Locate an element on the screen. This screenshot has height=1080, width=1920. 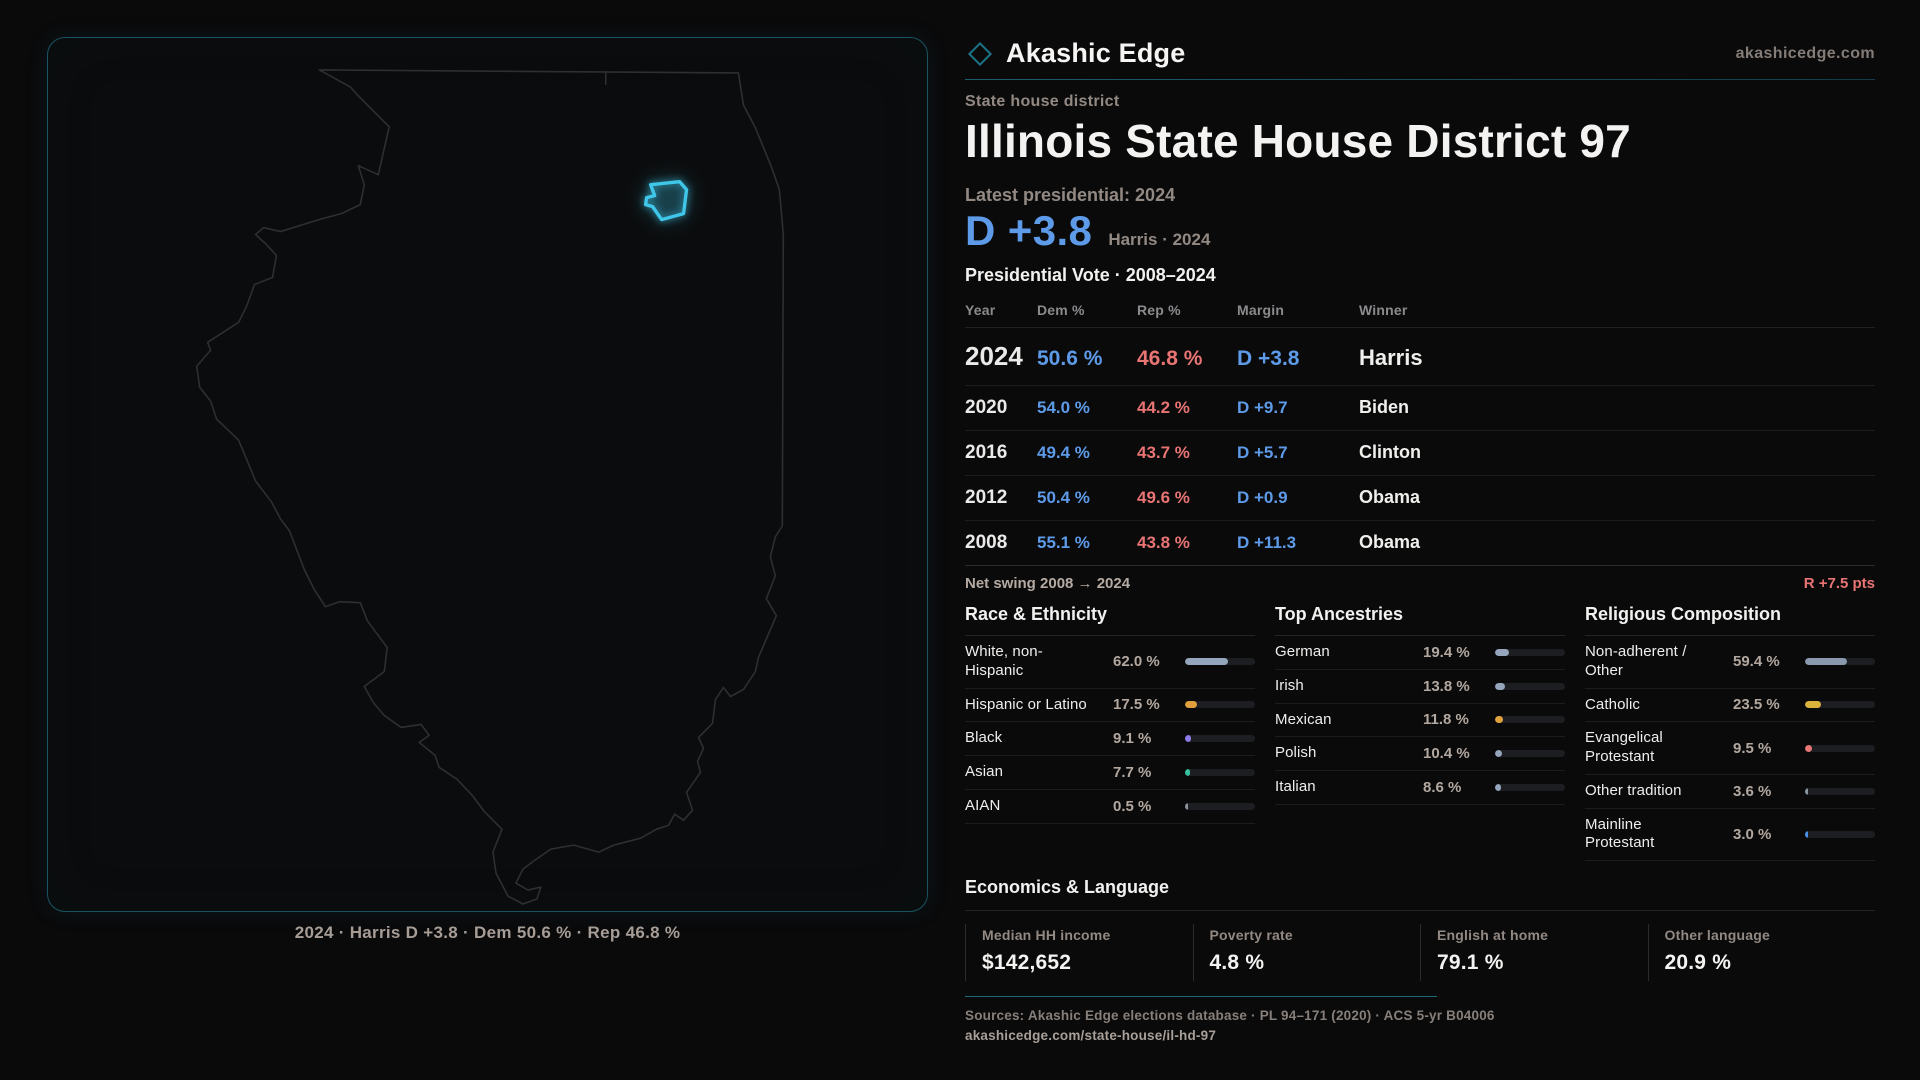
demographic-row: Irish 13.8 % is located at coordinates (1420, 687).